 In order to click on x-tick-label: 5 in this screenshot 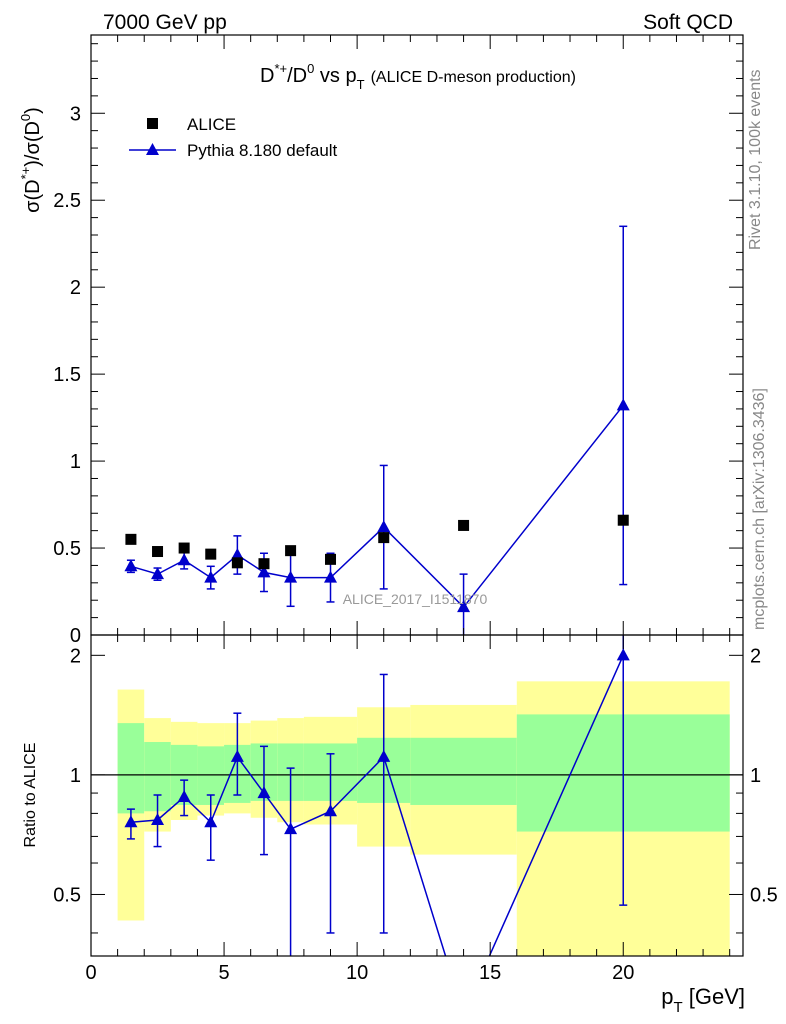, I will do `click(223, 973)`.